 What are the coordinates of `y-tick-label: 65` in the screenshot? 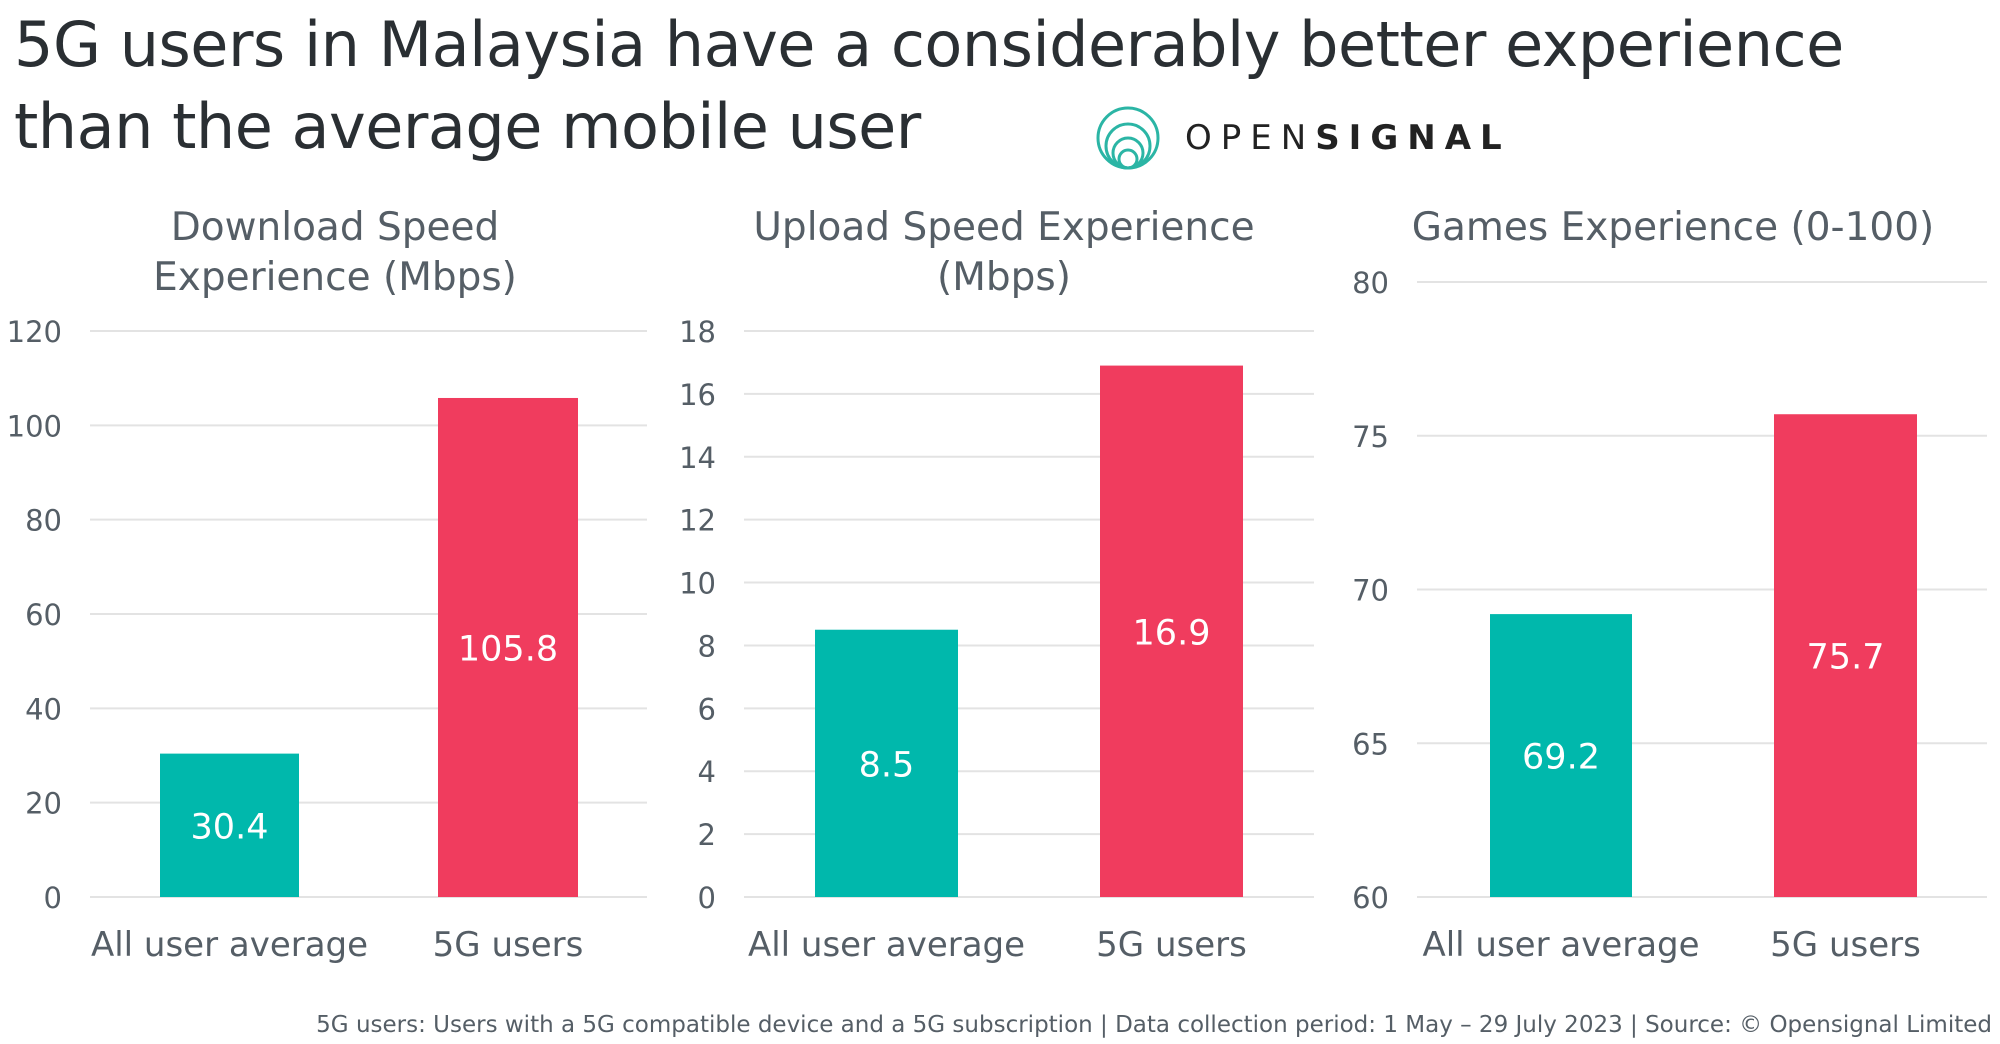 It's located at (1370, 744).